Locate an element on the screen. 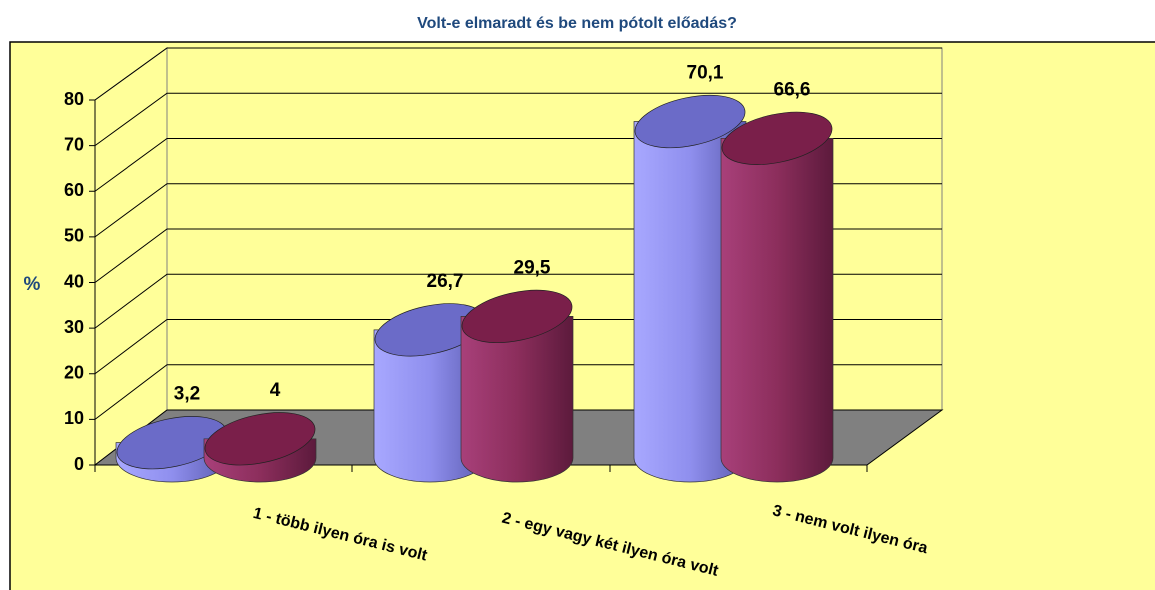 The image size is (1155, 590). y-tick-label: 10 is located at coordinates (74, 418).